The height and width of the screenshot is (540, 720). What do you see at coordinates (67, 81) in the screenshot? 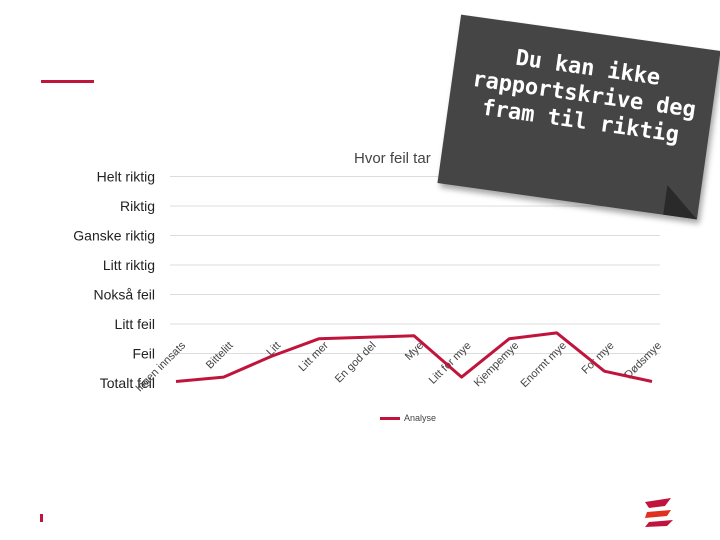
I see `accent-line` at bounding box center [67, 81].